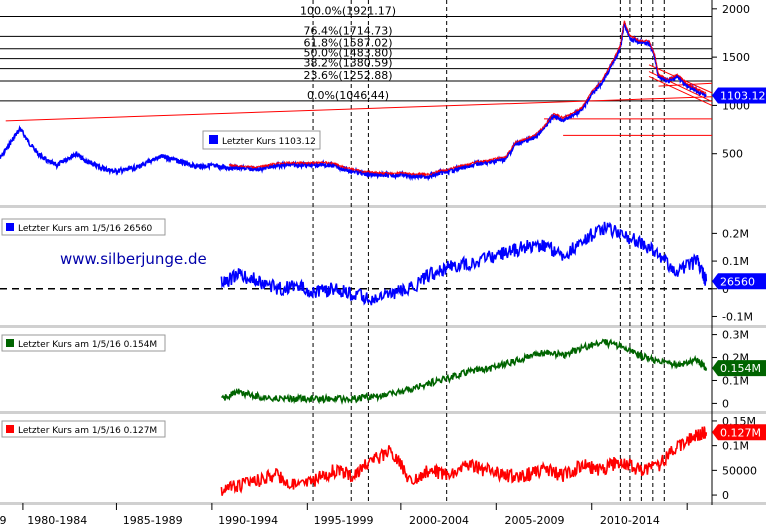 The image size is (766, 532). Describe the element at coordinates (347, 75) in the screenshot. I see `fib-level-label: 23.6%(1252.88)` at that location.